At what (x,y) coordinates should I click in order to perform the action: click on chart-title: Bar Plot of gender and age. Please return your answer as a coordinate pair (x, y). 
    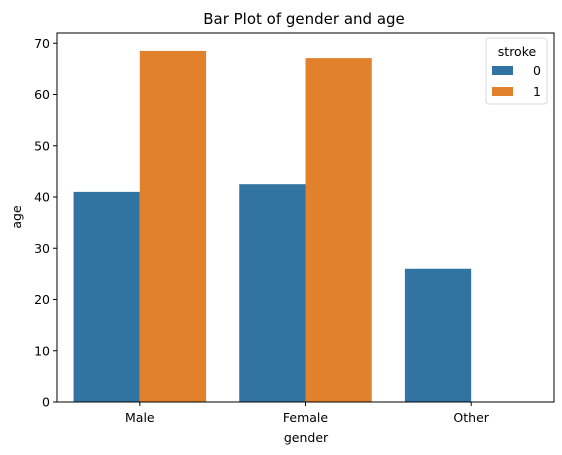
    Looking at the image, I should click on (304, 19).